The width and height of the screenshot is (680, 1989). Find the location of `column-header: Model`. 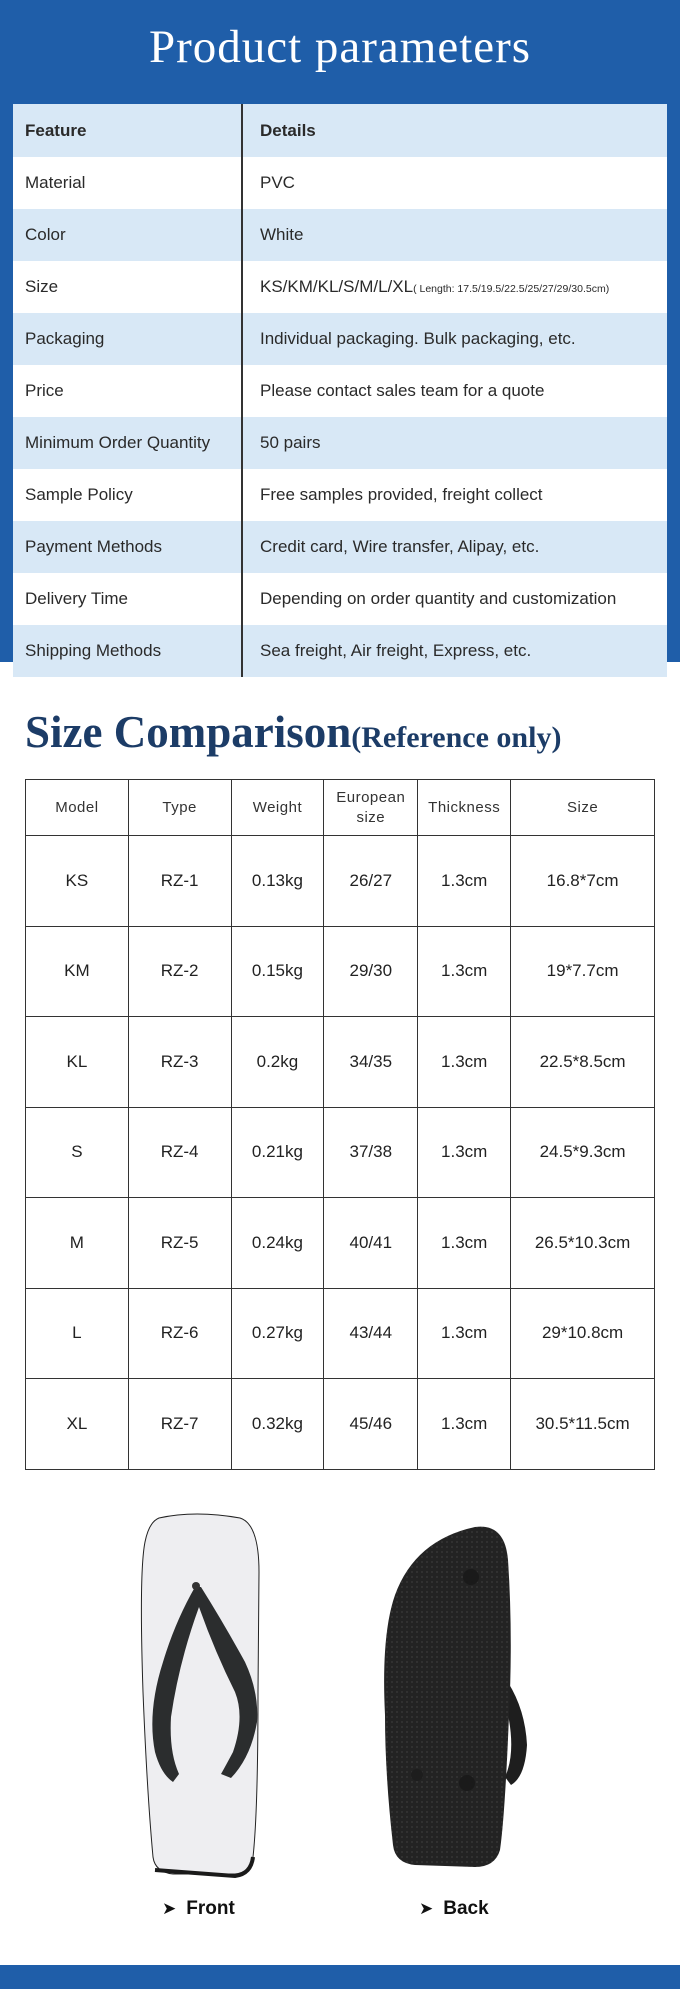

column-header: Model is located at coordinates (77, 807).